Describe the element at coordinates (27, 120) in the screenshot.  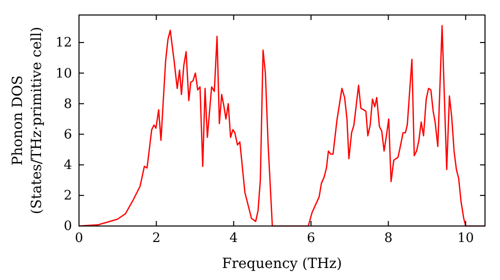
I see `y-axis-title: Phonon DOS (States/THz·primitive cell)` at that location.